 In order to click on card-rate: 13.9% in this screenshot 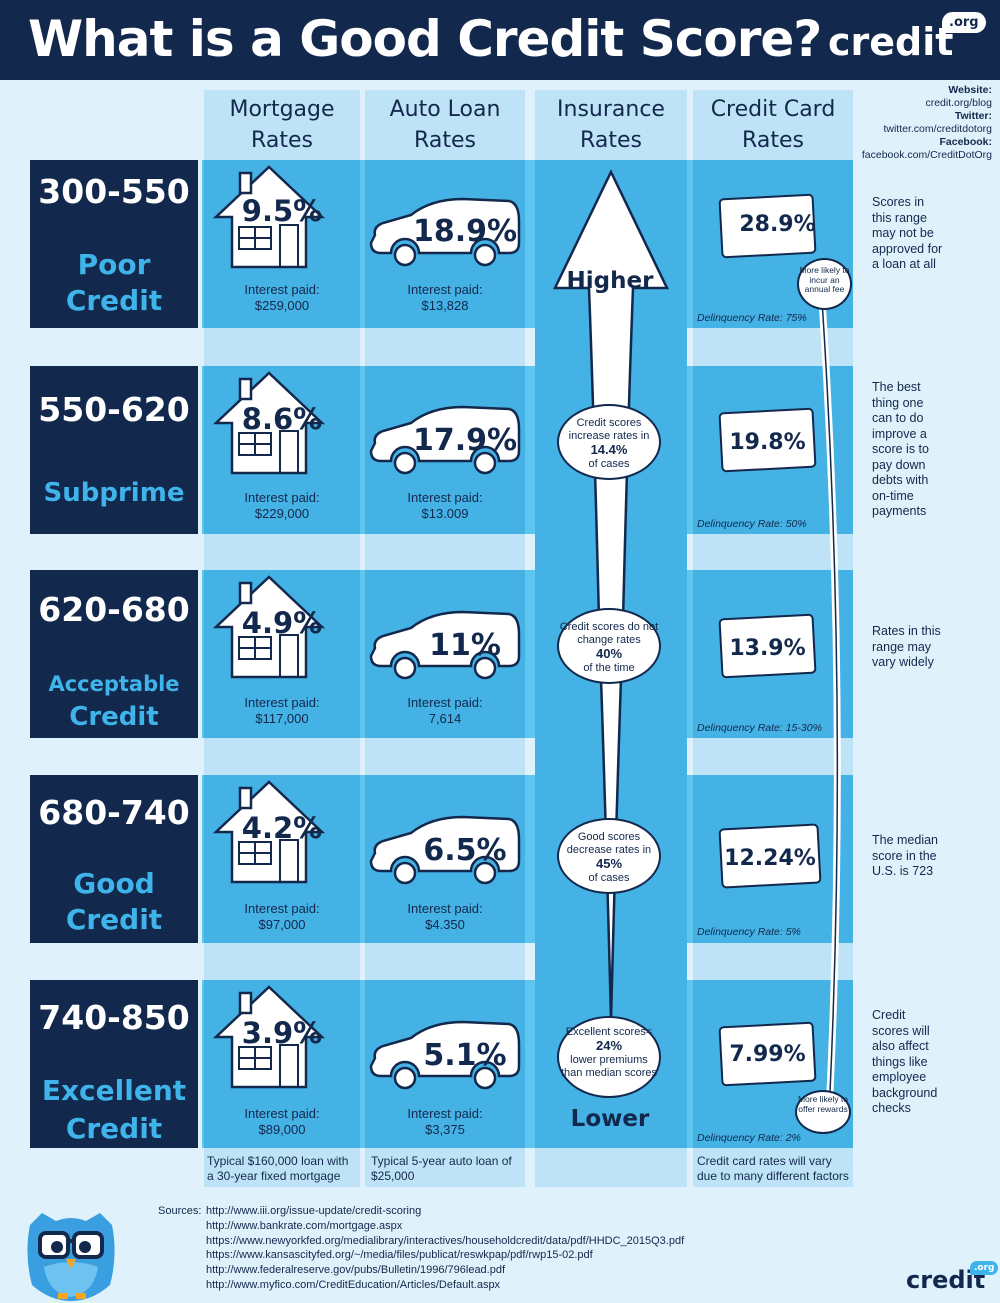, I will do `click(767, 648)`.